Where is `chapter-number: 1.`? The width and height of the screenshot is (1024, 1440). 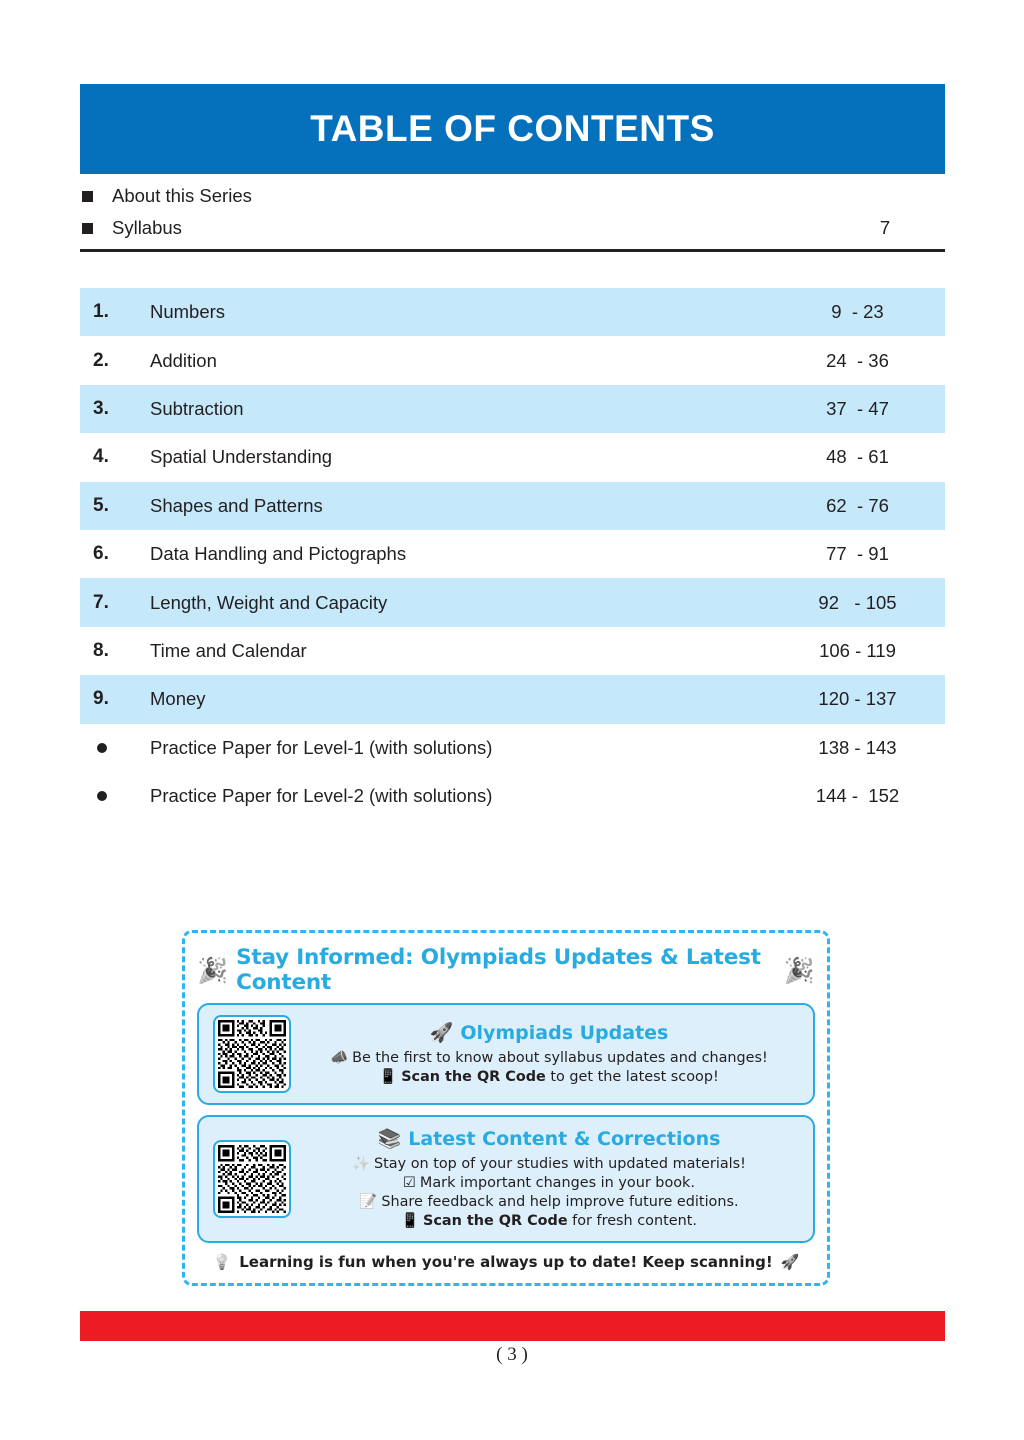
chapter-number: 1. is located at coordinates (101, 312).